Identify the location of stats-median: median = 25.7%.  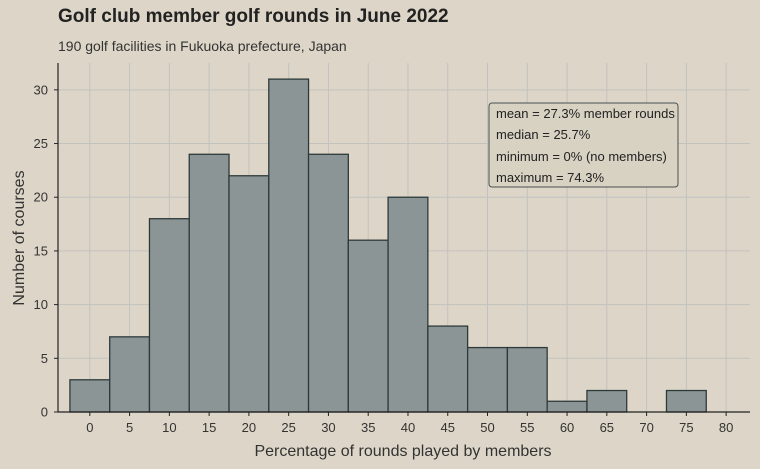
(543, 134).